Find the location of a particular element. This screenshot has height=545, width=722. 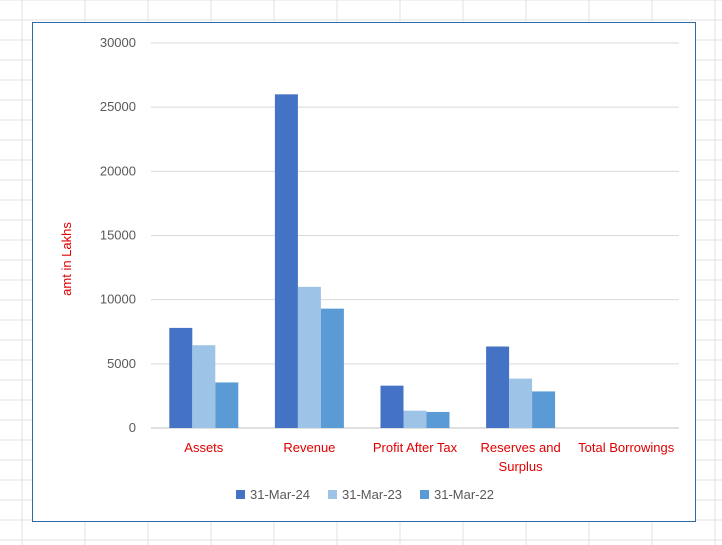

y-tick-label: 10000 is located at coordinates (118, 299).